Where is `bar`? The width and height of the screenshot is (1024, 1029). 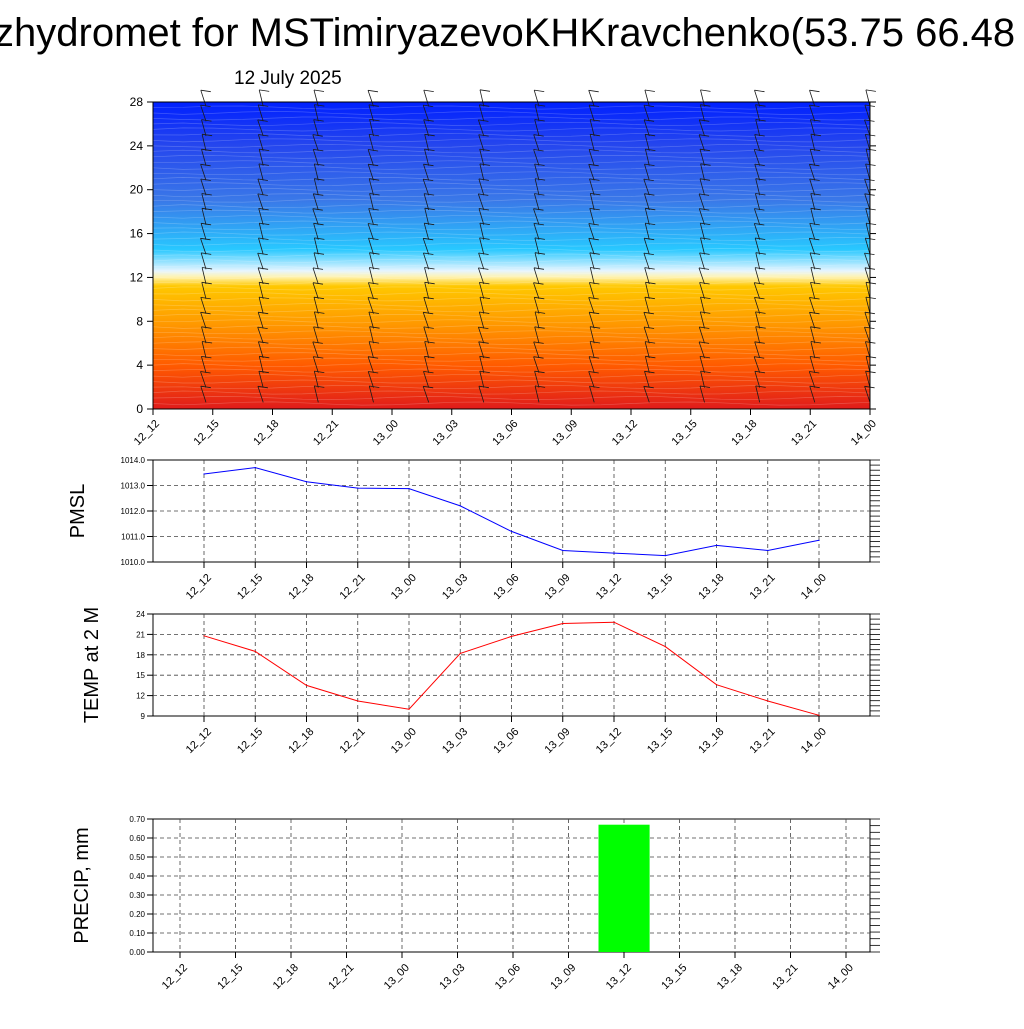 bar is located at coordinates (624, 888).